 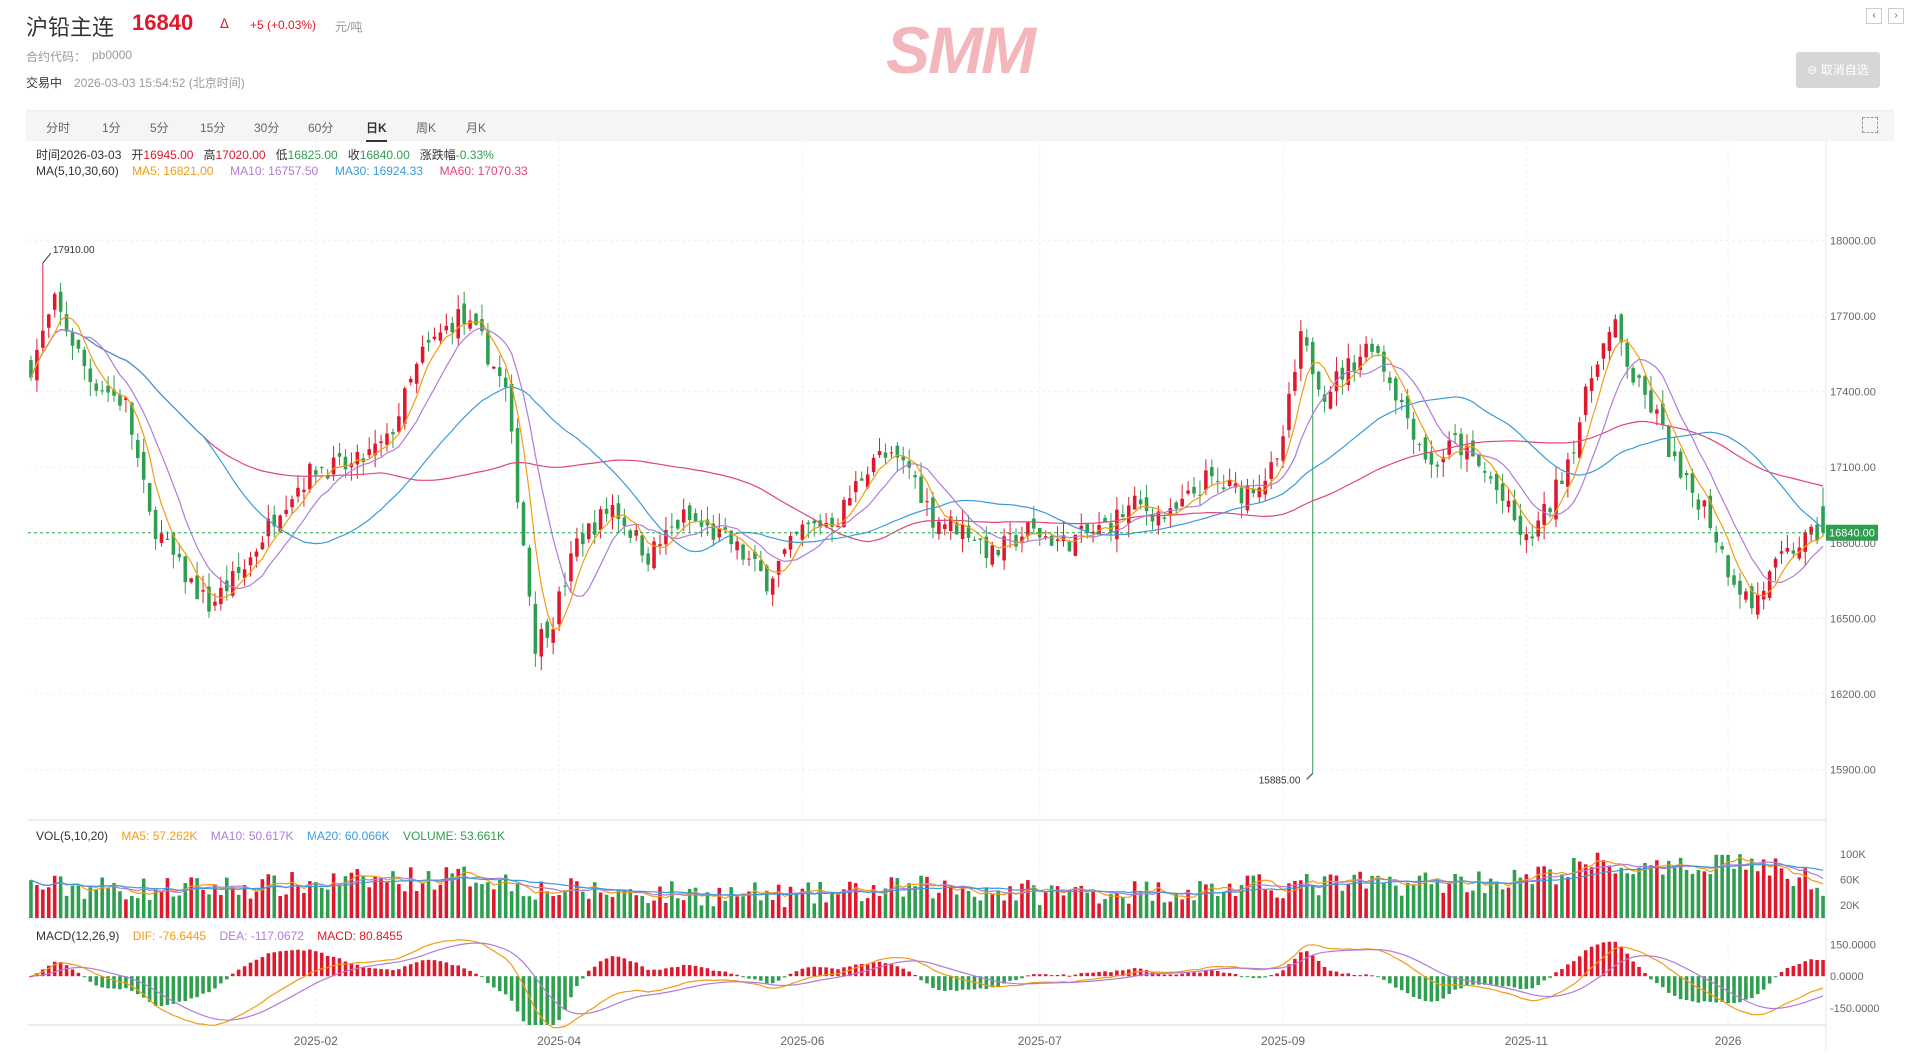 I want to click on tab-monthly: 月K, so click(x=476, y=128).